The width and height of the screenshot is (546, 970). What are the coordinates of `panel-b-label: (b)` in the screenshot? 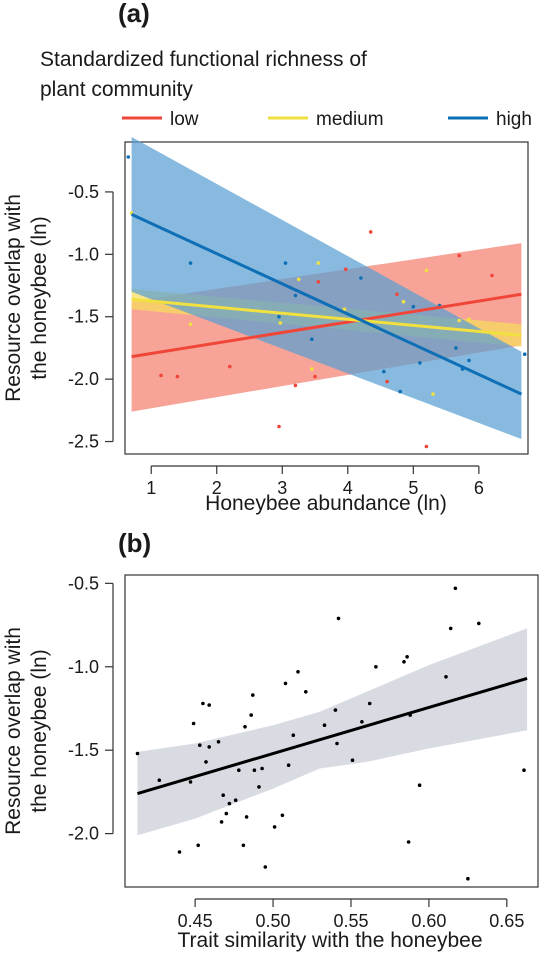 It's located at (134, 543).